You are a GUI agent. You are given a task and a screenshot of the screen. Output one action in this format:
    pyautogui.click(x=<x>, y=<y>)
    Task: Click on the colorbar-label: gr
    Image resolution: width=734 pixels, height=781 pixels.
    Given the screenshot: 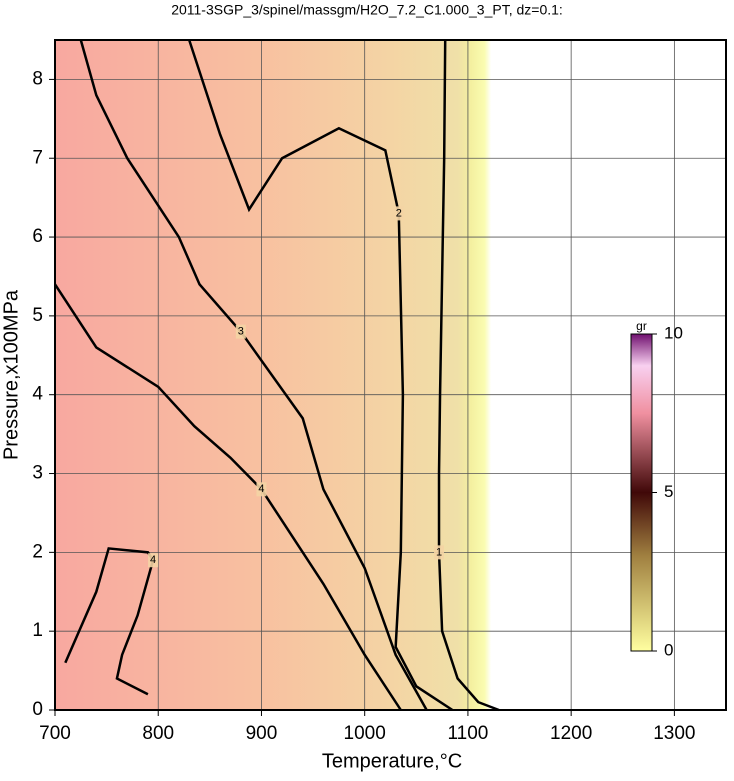 What is the action you would take?
    pyautogui.click(x=641, y=326)
    